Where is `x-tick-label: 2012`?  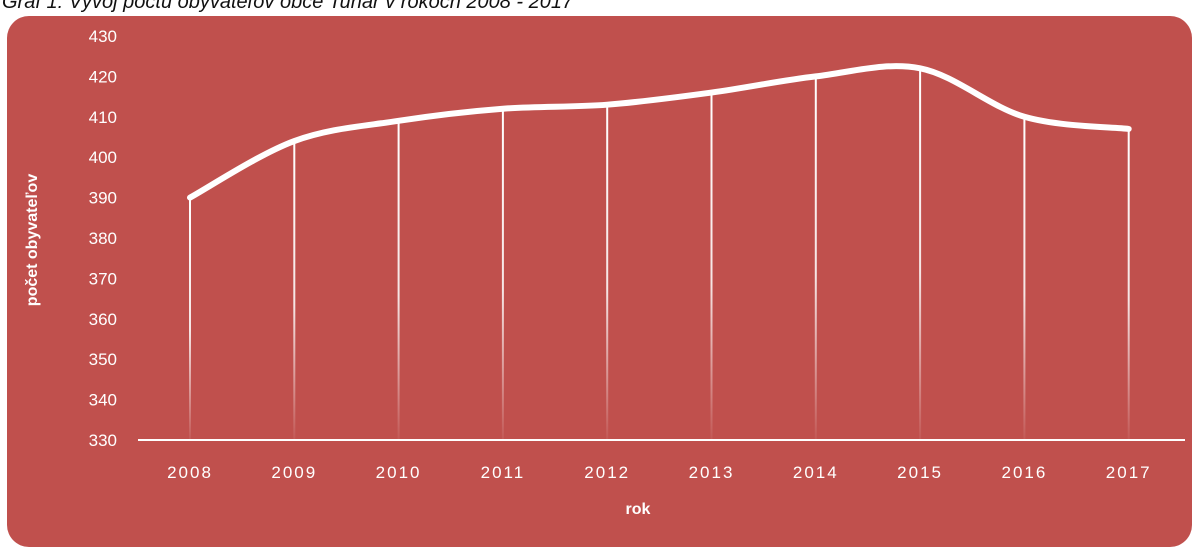 x-tick-label: 2012 is located at coordinates (607, 472).